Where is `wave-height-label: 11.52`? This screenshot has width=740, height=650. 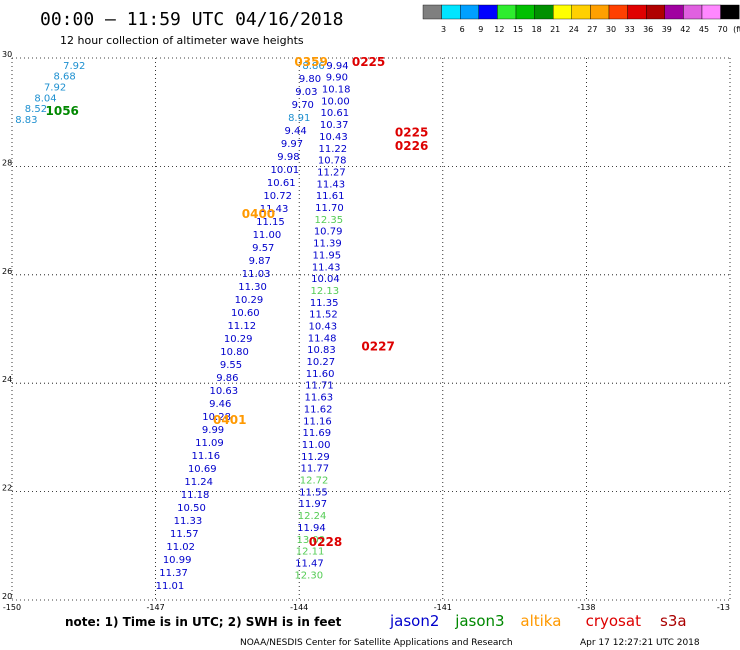
wave-height-label: 11.52 is located at coordinates (323, 315).